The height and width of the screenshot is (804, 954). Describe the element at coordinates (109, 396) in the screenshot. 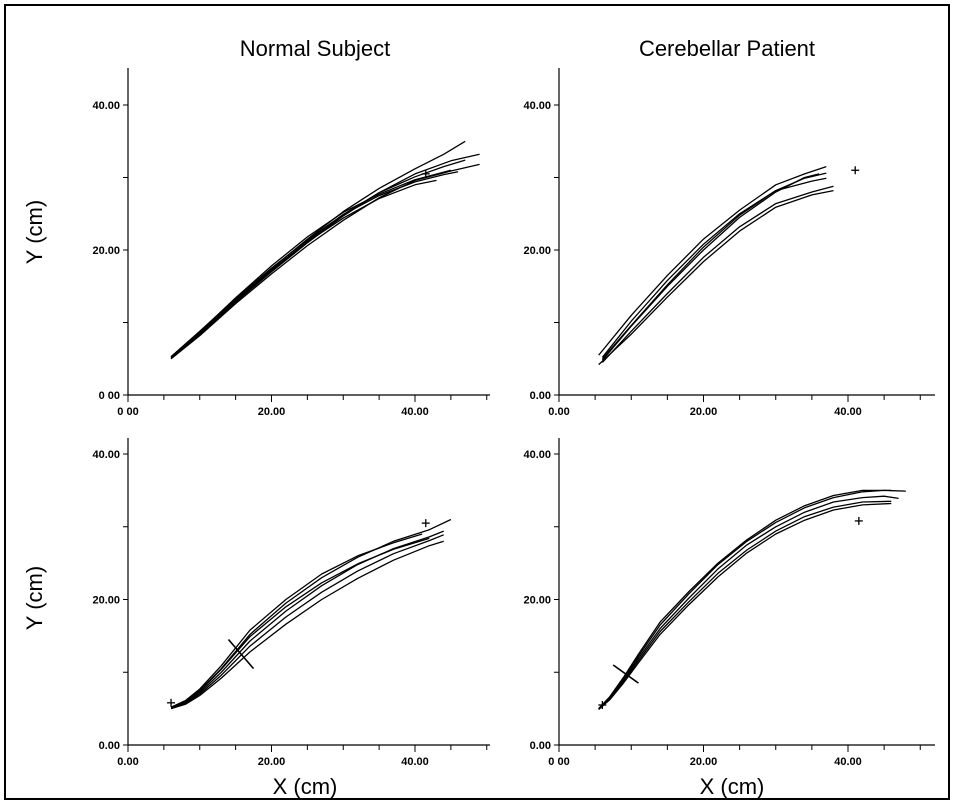

I see `y-tick-label: 0 00` at that location.